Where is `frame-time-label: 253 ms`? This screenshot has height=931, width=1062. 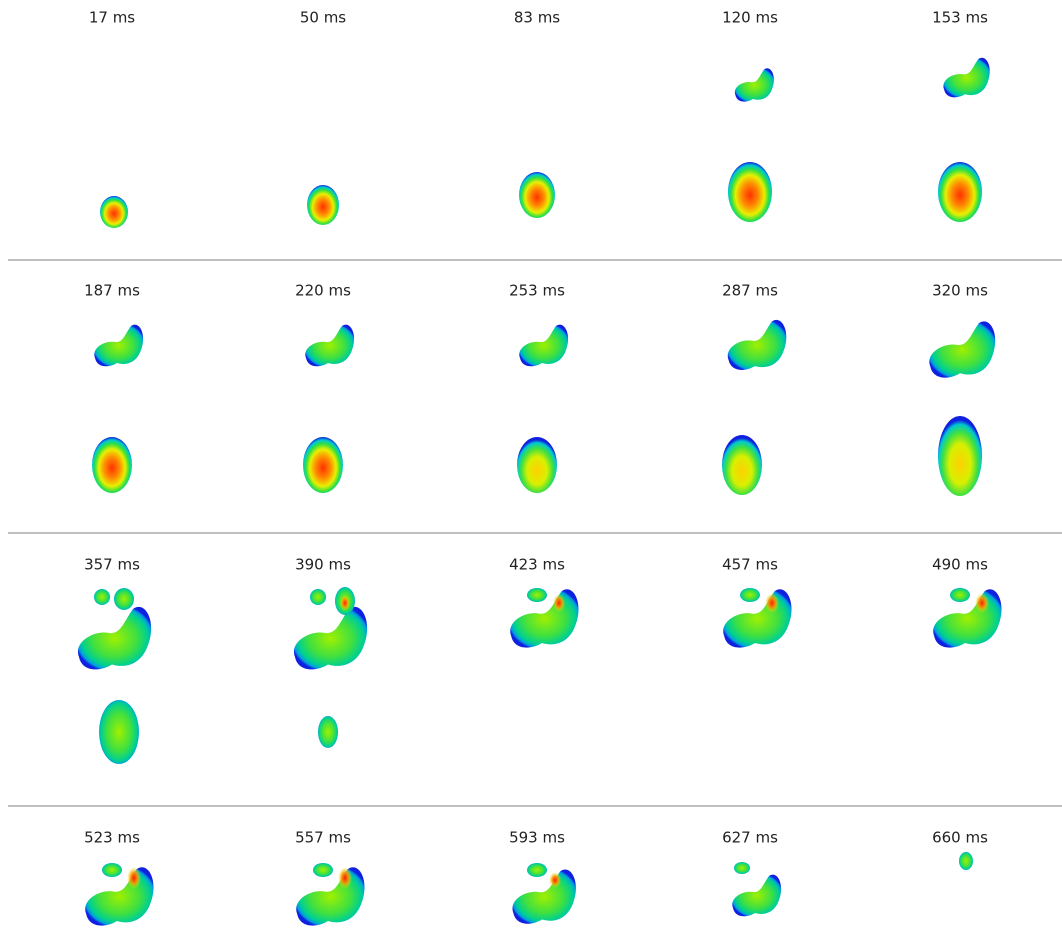
frame-time-label: 253 ms is located at coordinates (537, 291).